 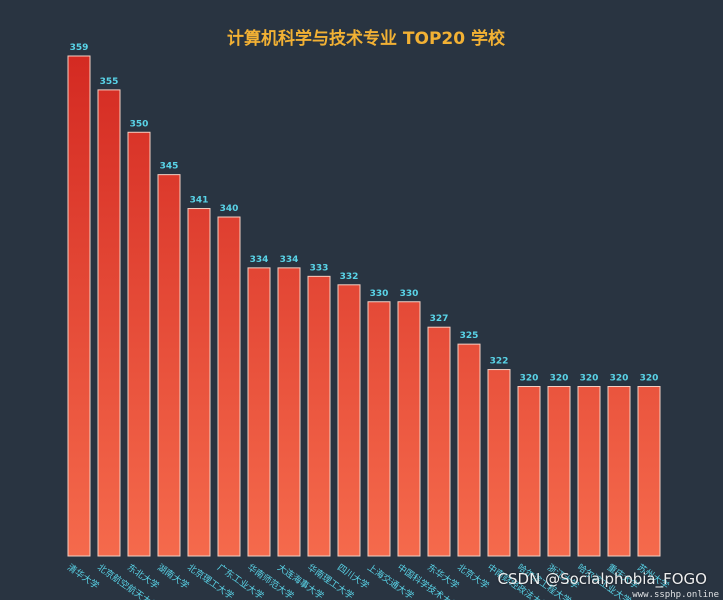 I want to click on value-label: 322, so click(x=499, y=362).